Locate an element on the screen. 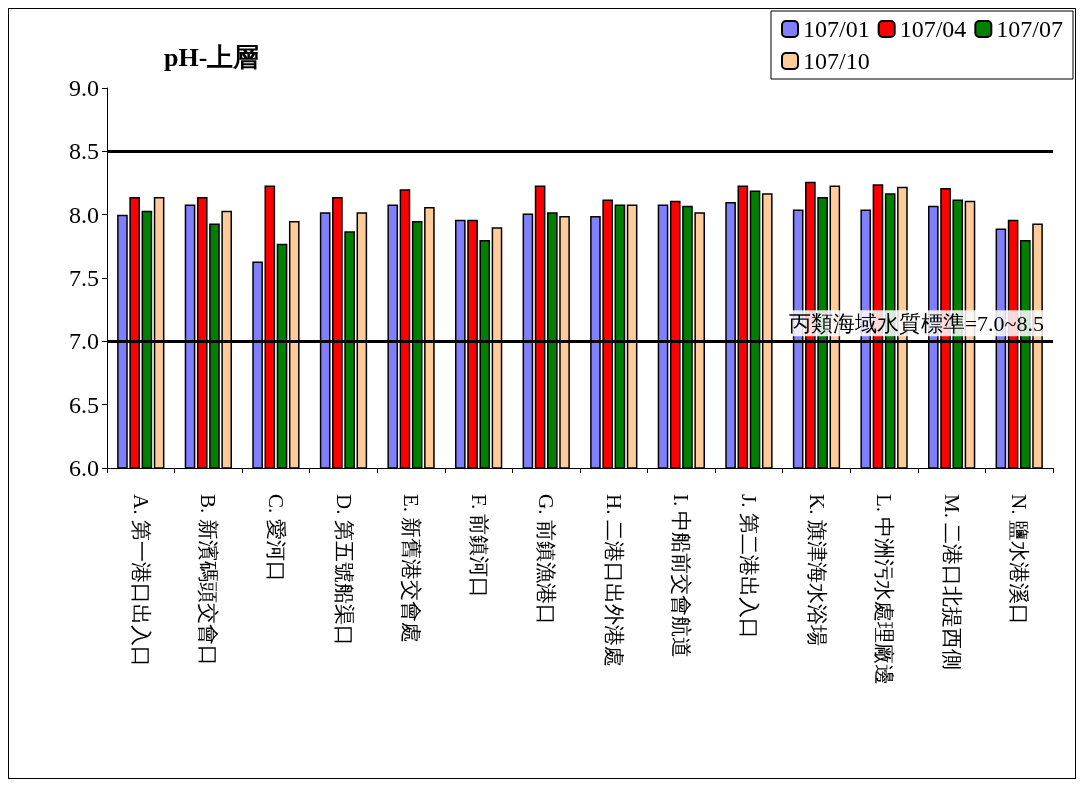 This screenshot has height=787, width=1084. legend-label: 107/07 is located at coordinates (1029, 29).